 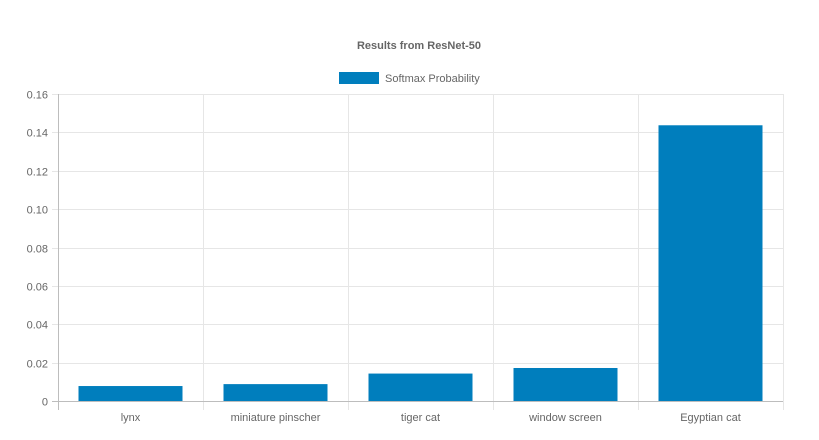 What do you see at coordinates (37, 288) in the screenshot?
I see `y-tick-label: 0.06` at bounding box center [37, 288].